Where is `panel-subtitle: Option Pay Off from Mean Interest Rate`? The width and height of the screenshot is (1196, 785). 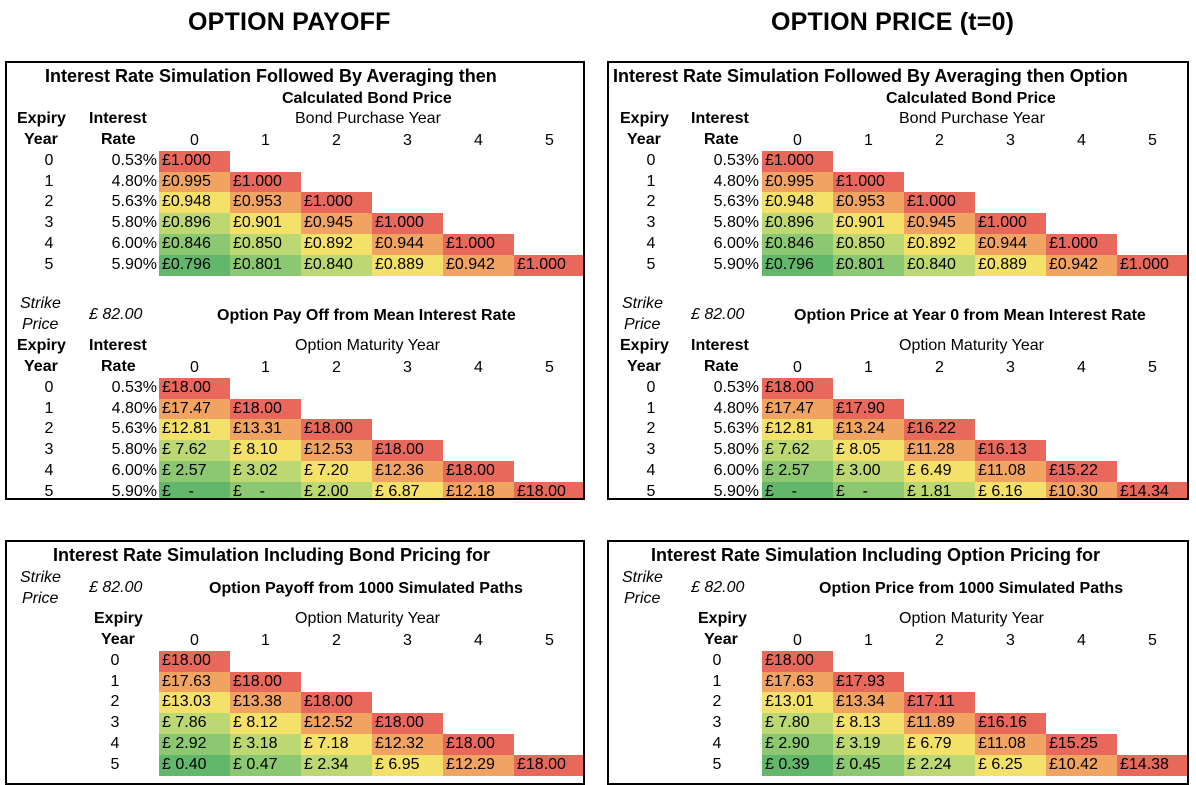
panel-subtitle: Option Pay Off from Mean Interest Rate is located at coordinates (366, 315).